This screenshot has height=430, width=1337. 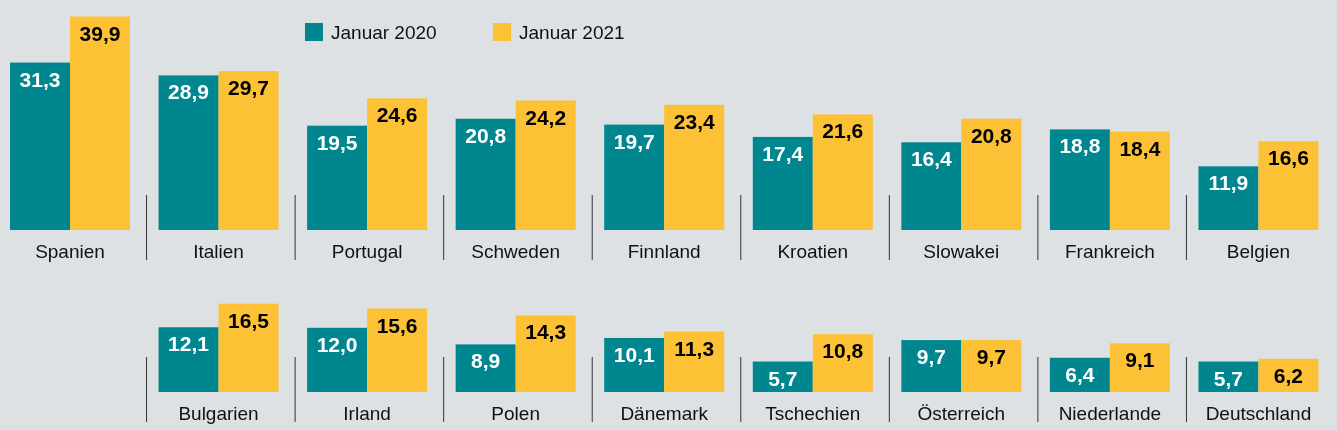 I want to click on x-tick-label: Dänemark, so click(x=664, y=413).